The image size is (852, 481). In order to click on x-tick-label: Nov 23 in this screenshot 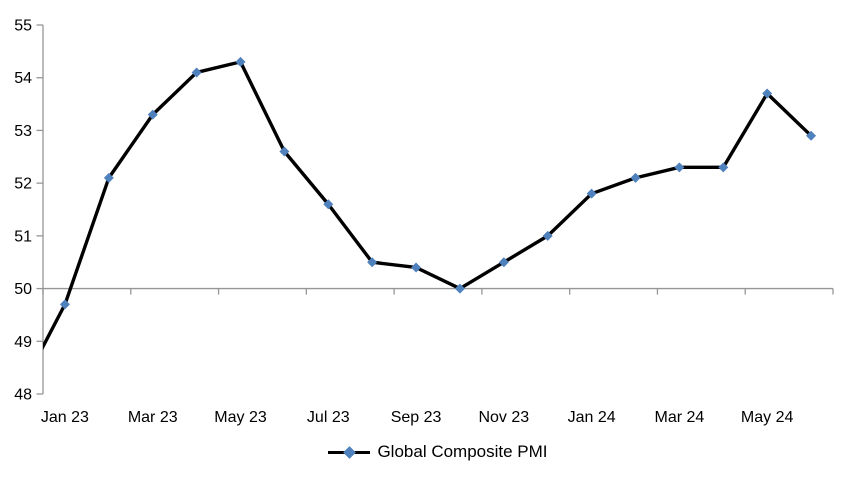, I will do `click(503, 417)`.